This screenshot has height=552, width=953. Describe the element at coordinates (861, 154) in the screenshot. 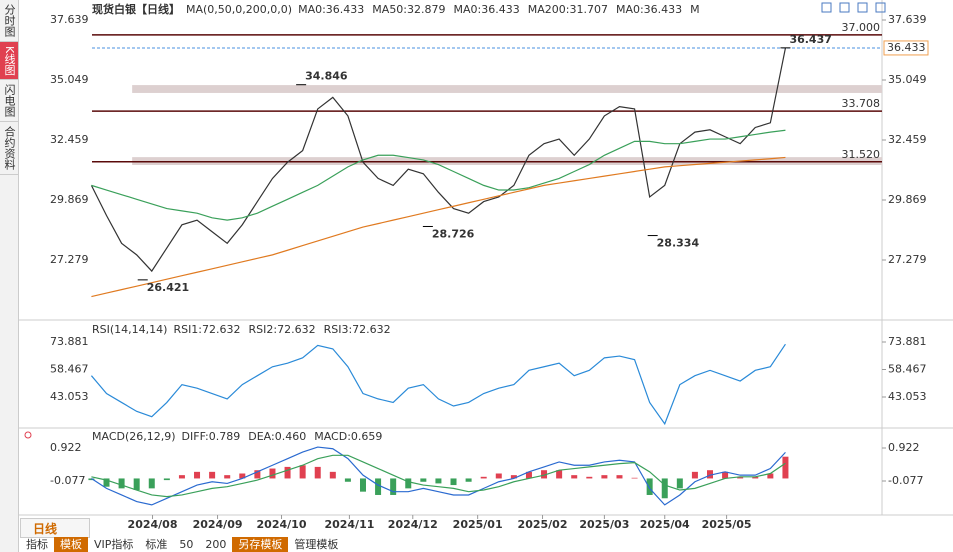

I see `level-label: 31.520` at that location.